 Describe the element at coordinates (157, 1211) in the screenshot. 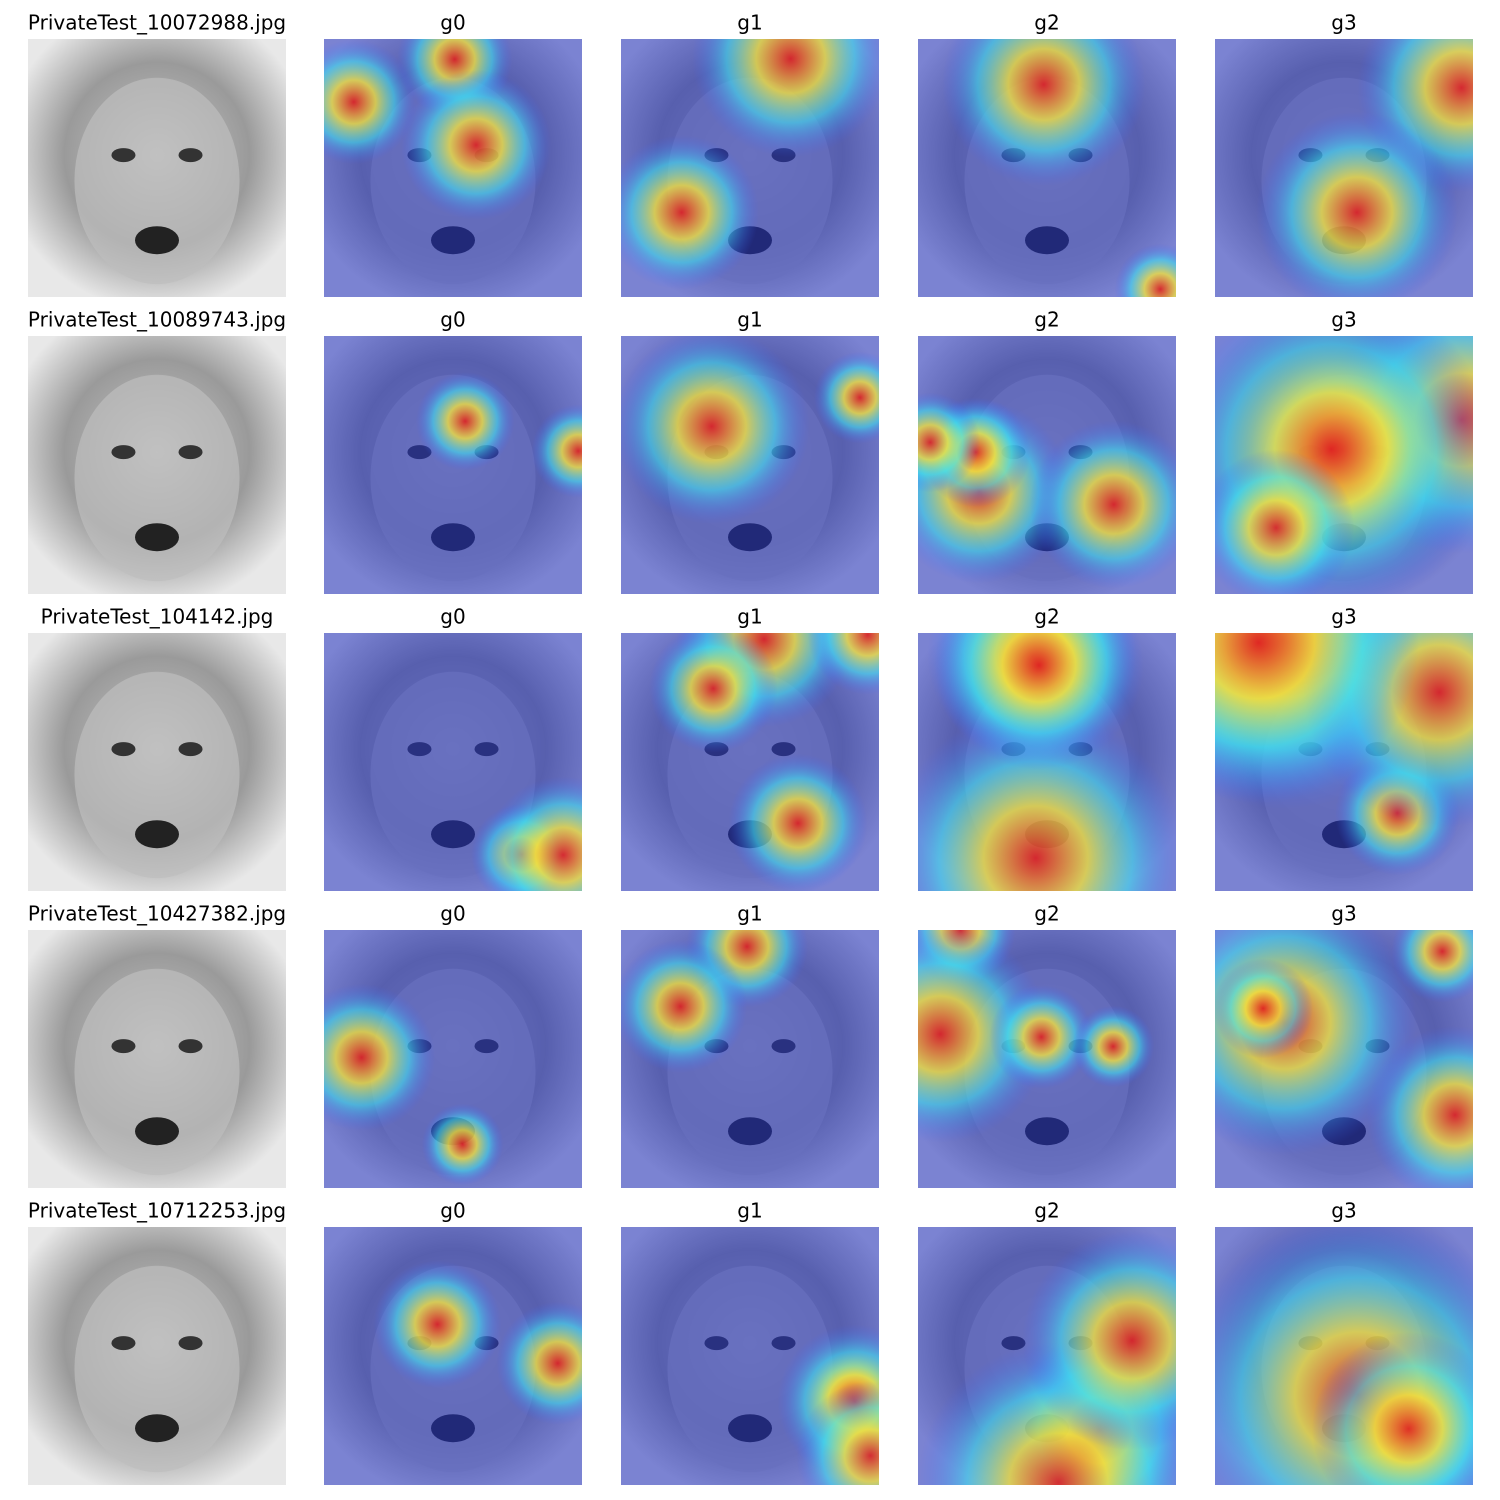

I see `image-filename: PrivateTest_10712253.jpg` at that location.